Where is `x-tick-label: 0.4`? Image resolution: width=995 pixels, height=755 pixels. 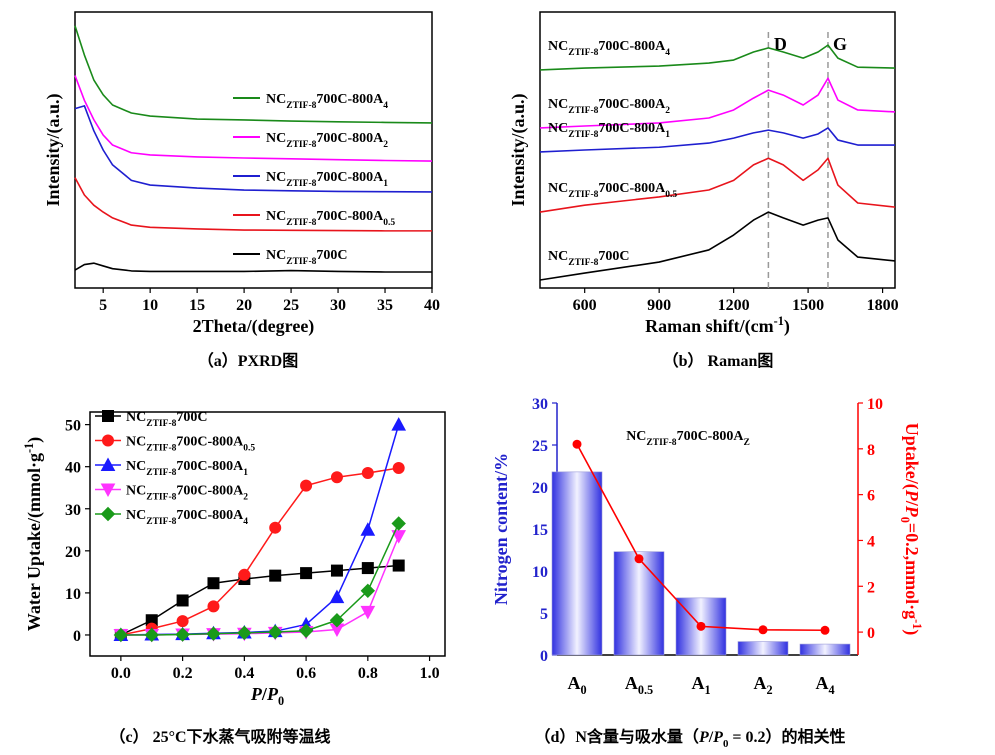 x-tick-label: 0.4 is located at coordinates (244, 673).